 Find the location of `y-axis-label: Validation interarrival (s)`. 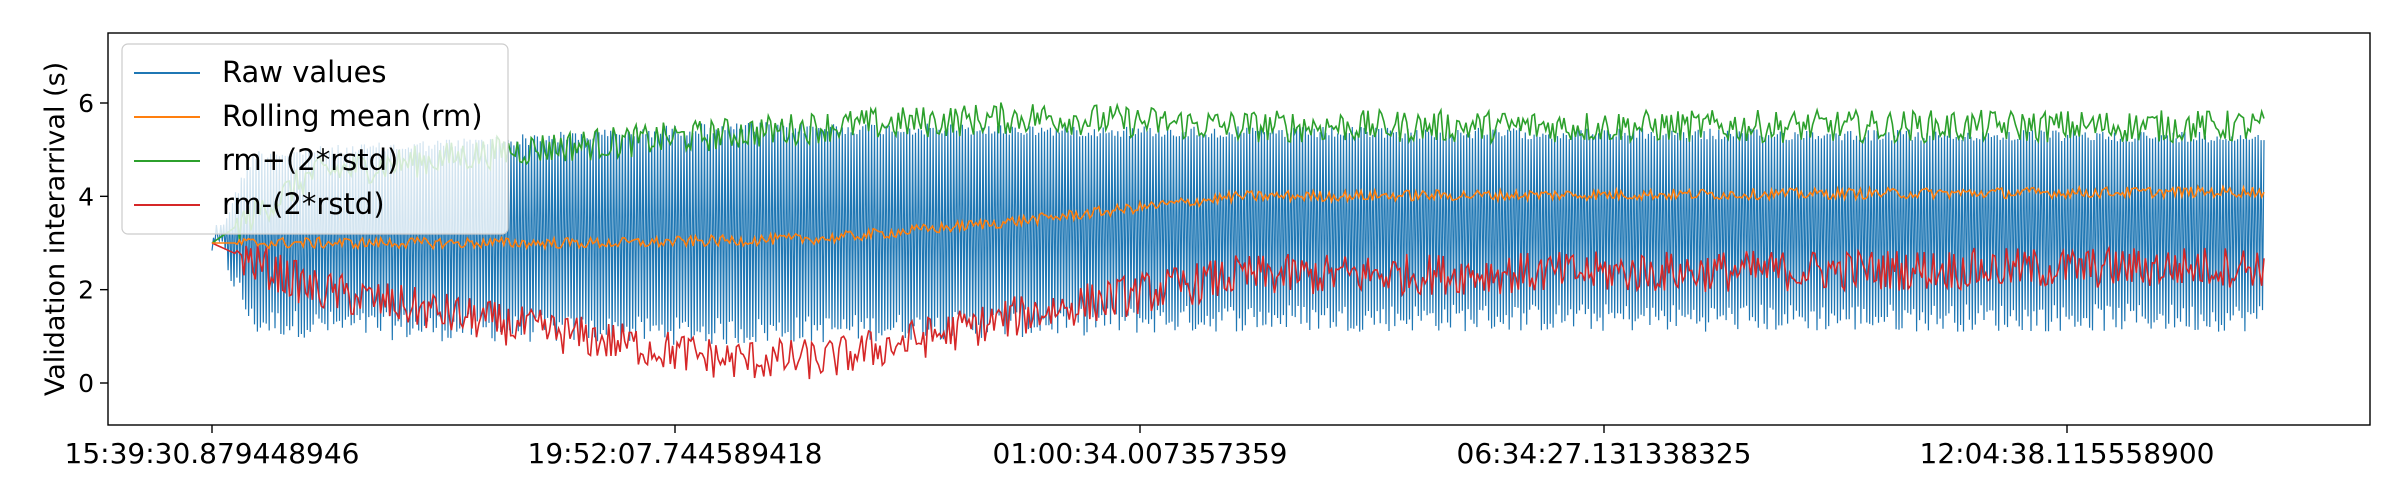

y-axis-label: Validation interarrival (s) is located at coordinates (55, 229).